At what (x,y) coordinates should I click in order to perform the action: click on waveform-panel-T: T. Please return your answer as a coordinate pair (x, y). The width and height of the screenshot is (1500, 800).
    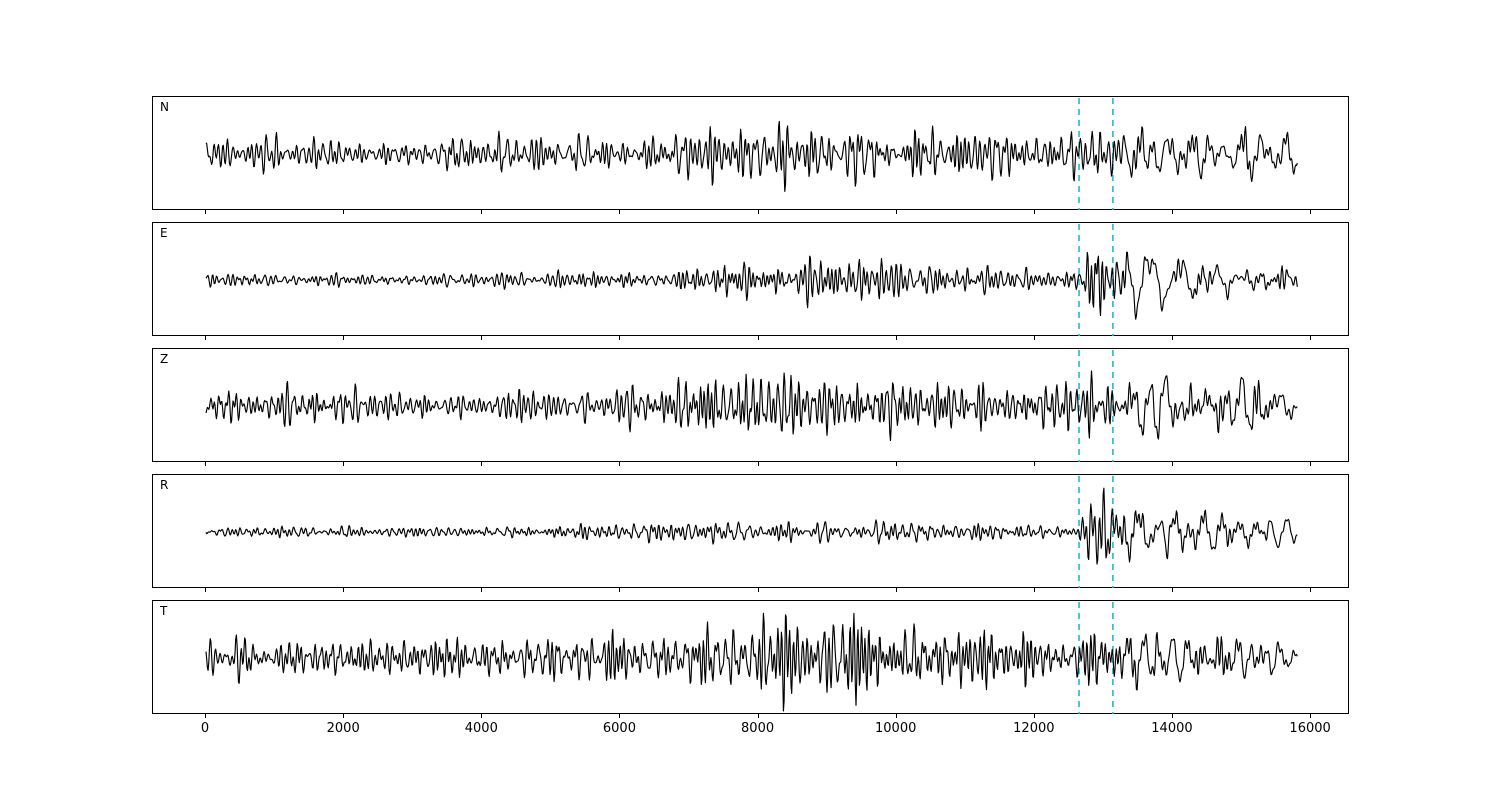
    Looking at the image, I should click on (750, 657).